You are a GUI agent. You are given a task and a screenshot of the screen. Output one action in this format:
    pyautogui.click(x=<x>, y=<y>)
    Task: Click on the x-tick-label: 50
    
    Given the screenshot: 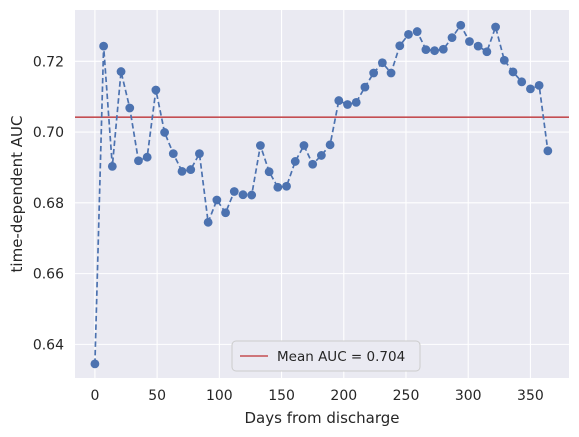 What is the action you would take?
    pyautogui.click(x=157, y=396)
    